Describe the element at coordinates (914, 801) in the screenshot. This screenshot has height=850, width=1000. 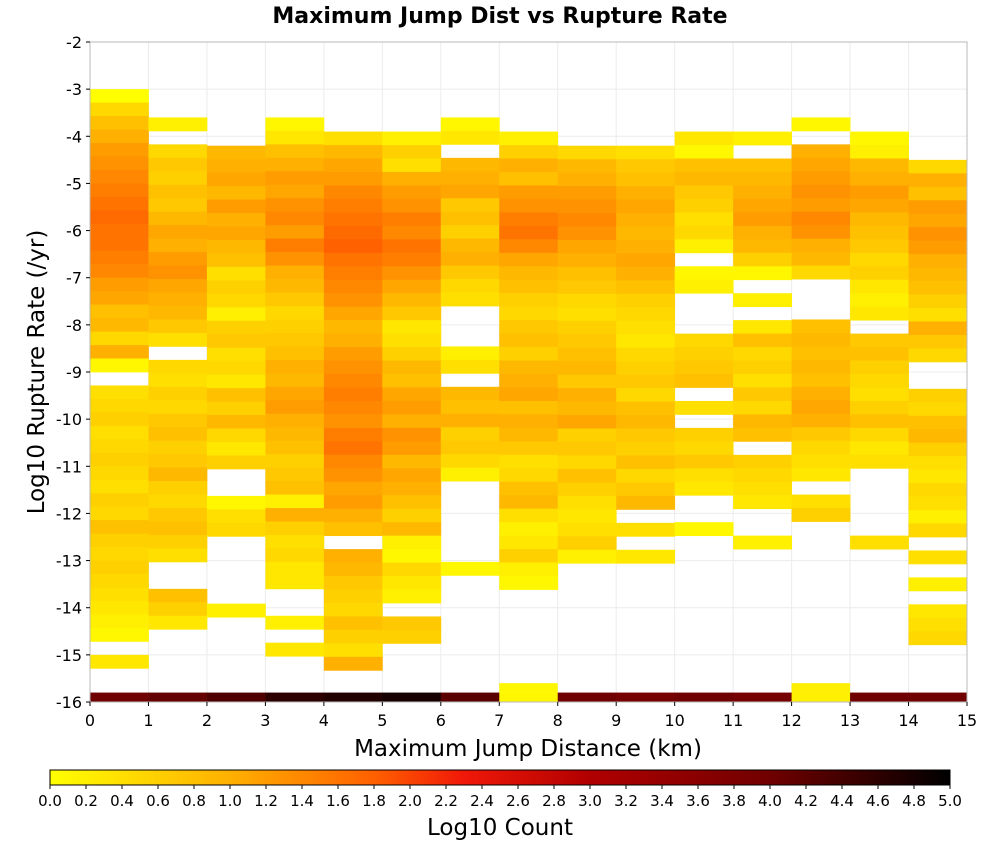
I see `colorbar-tick-label: 4.8` at that location.